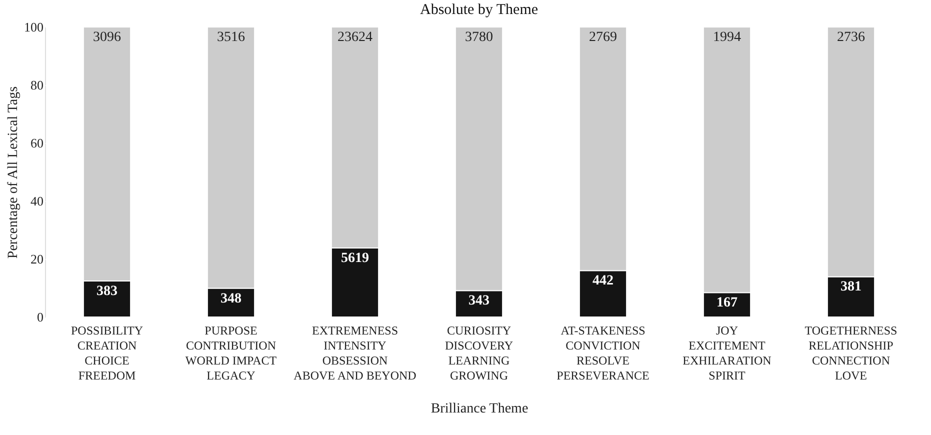  What do you see at coordinates (479, 10) in the screenshot?
I see `chart-title: Absolute by Theme` at bounding box center [479, 10].